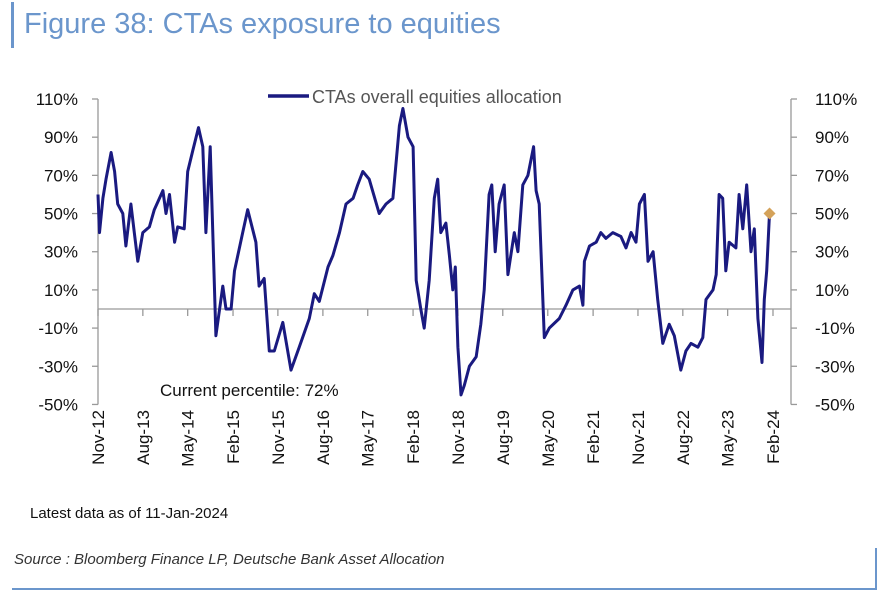 This screenshot has width=894, height=612. I want to click on x-tick-label: May-20, so click(548, 438).